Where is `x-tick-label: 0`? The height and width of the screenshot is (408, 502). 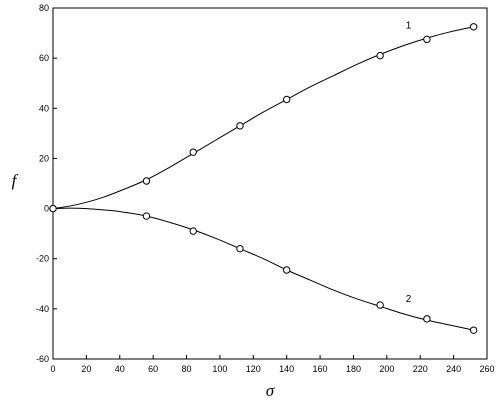
x-tick-label: 0 is located at coordinates (52, 369).